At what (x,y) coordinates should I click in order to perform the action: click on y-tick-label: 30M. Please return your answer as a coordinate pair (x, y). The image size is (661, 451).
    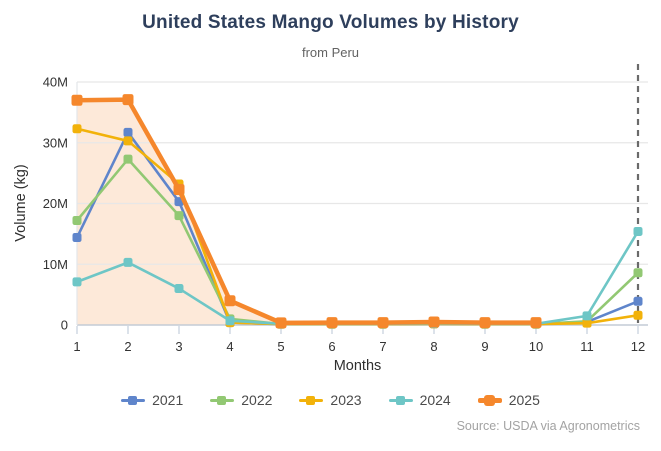
    Looking at the image, I should click on (55, 142).